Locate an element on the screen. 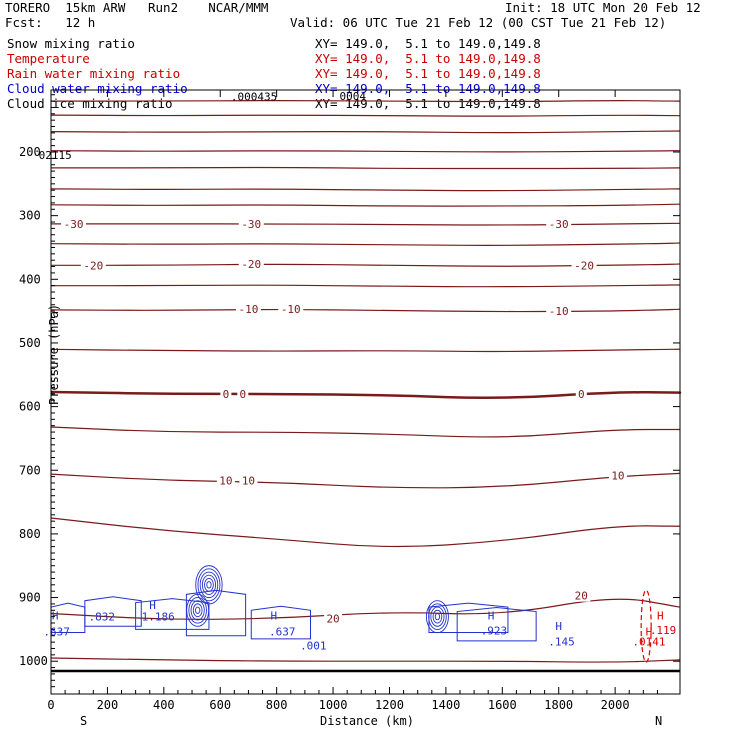  field-snow-name: Snow mixing ratio is located at coordinates (71, 43).